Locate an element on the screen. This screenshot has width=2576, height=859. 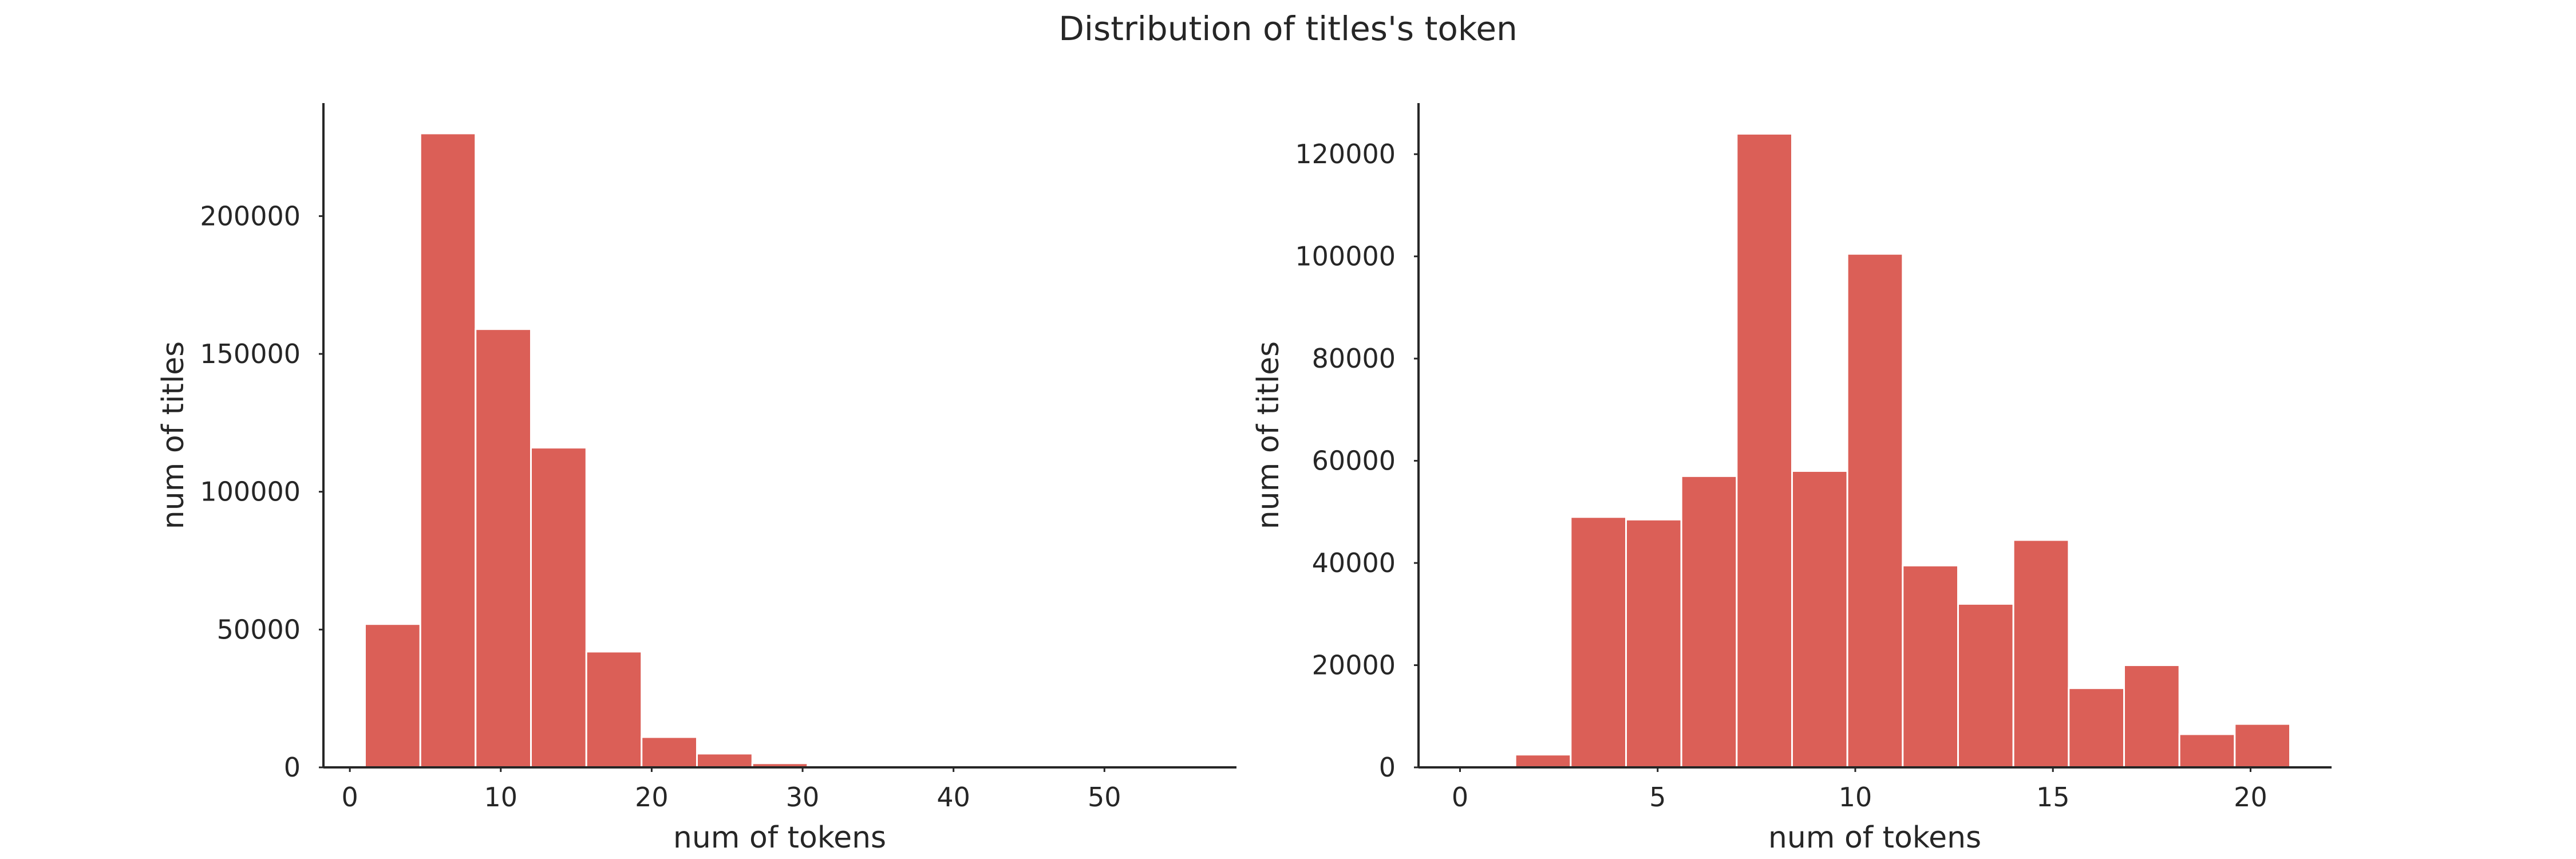
chart-right-y-tick-label: 100000 is located at coordinates (1345, 256).